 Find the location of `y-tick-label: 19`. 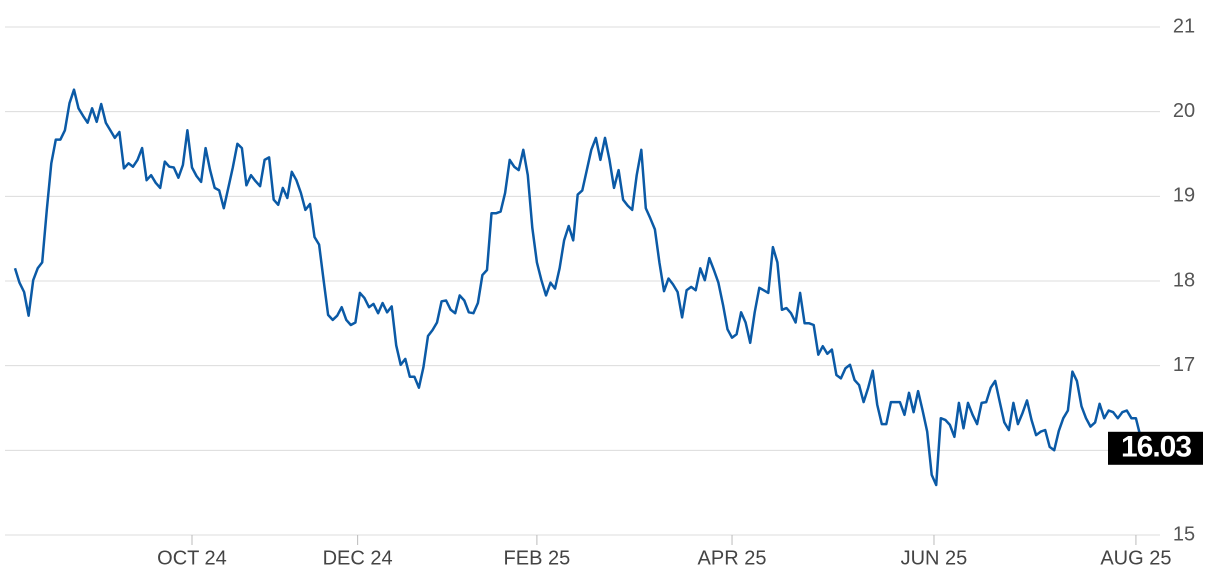

y-tick-label: 19 is located at coordinates (1184, 196).